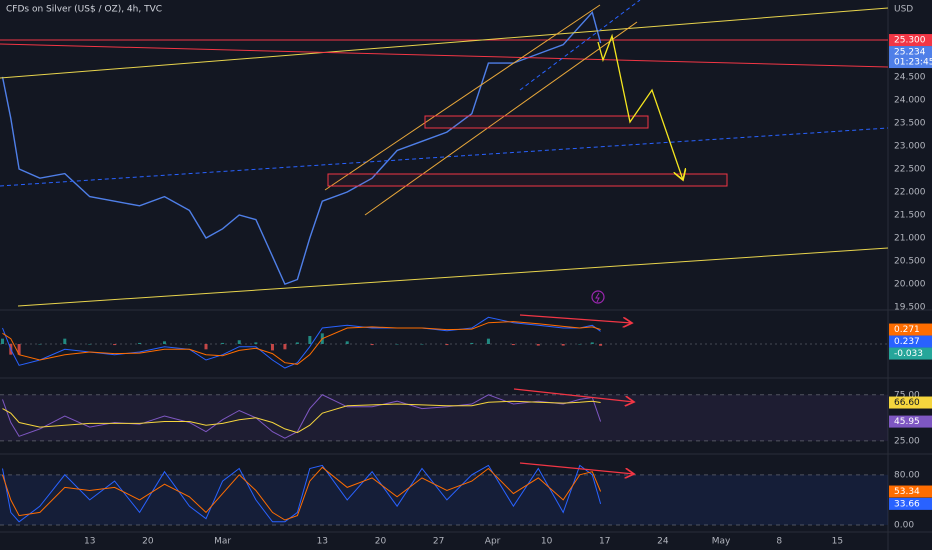 The width and height of the screenshot is (932, 550). Describe the element at coordinates (907, 342) in the screenshot. I see `price-label: 0.237` at that location.